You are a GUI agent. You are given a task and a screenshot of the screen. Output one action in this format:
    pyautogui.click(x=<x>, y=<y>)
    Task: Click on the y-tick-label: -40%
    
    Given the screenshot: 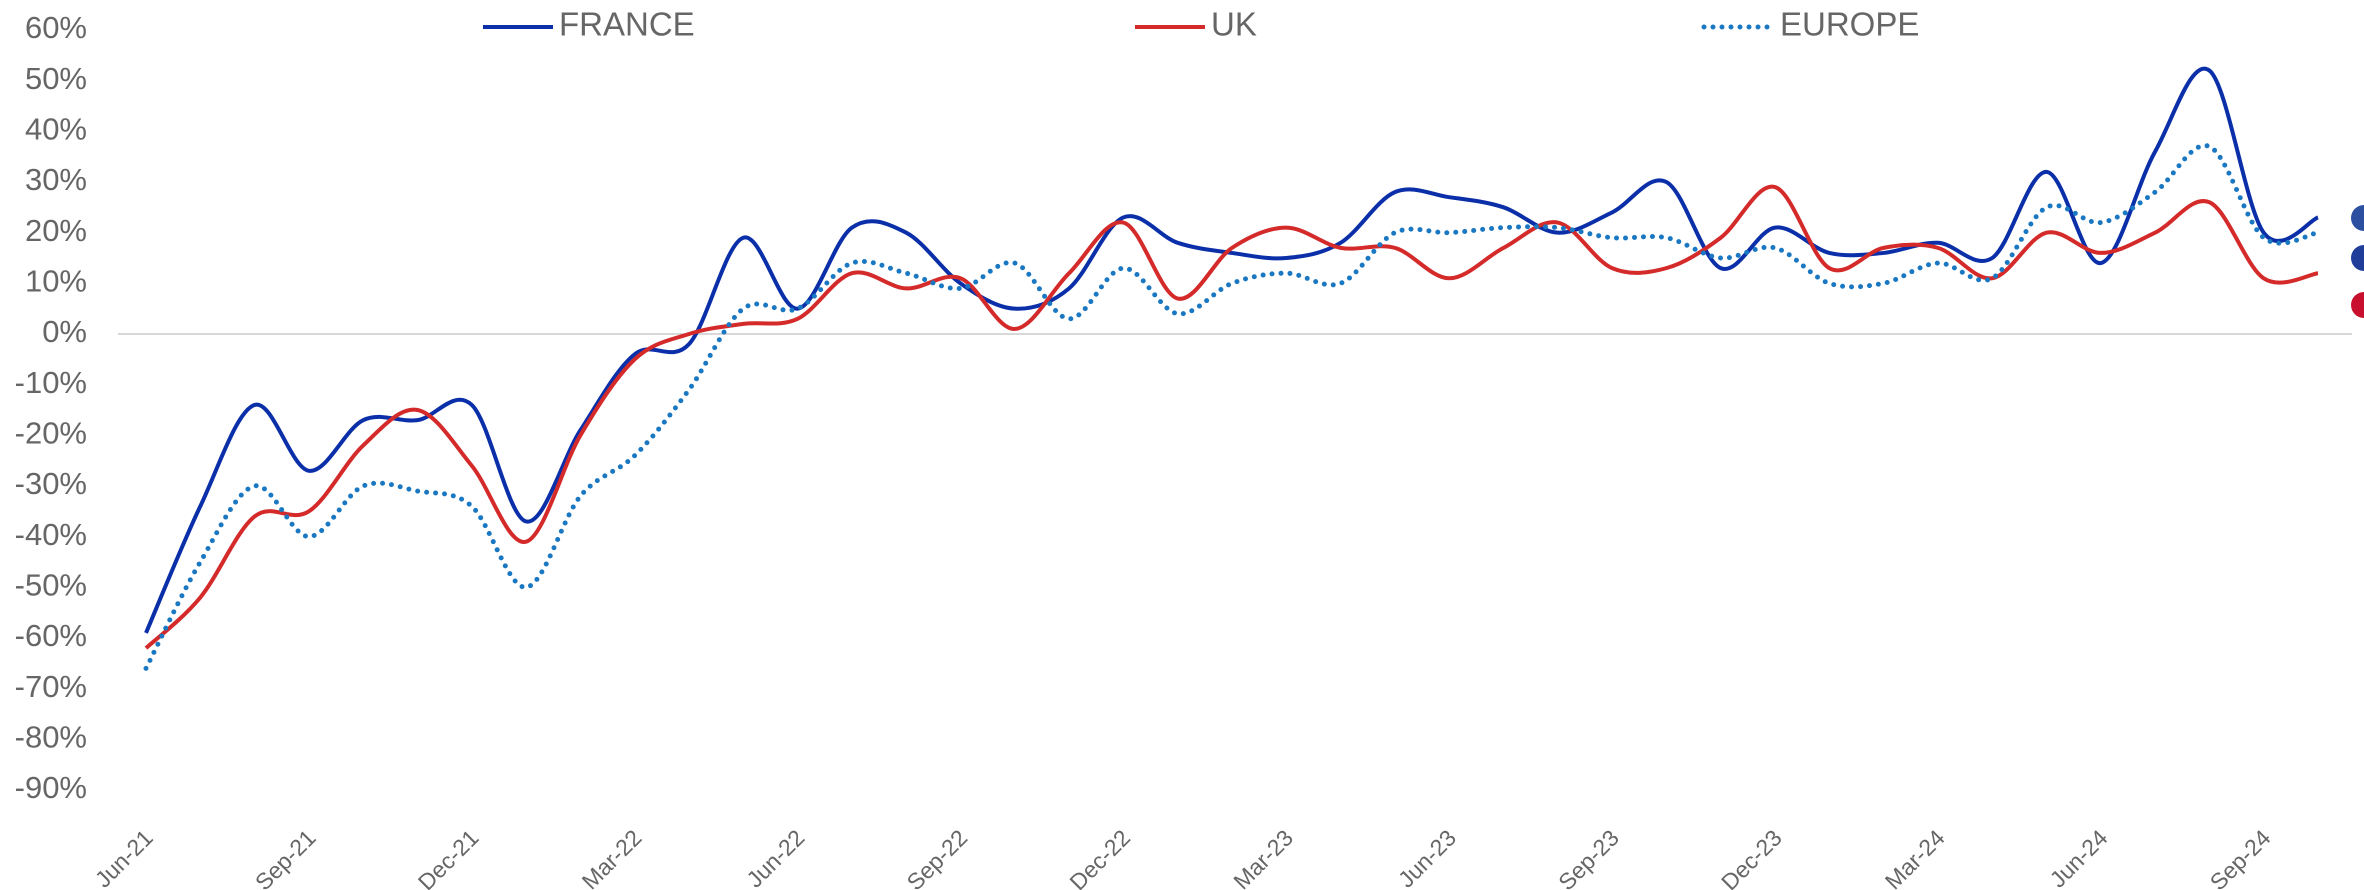 What is the action you would take?
    pyautogui.click(x=51, y=534)
    